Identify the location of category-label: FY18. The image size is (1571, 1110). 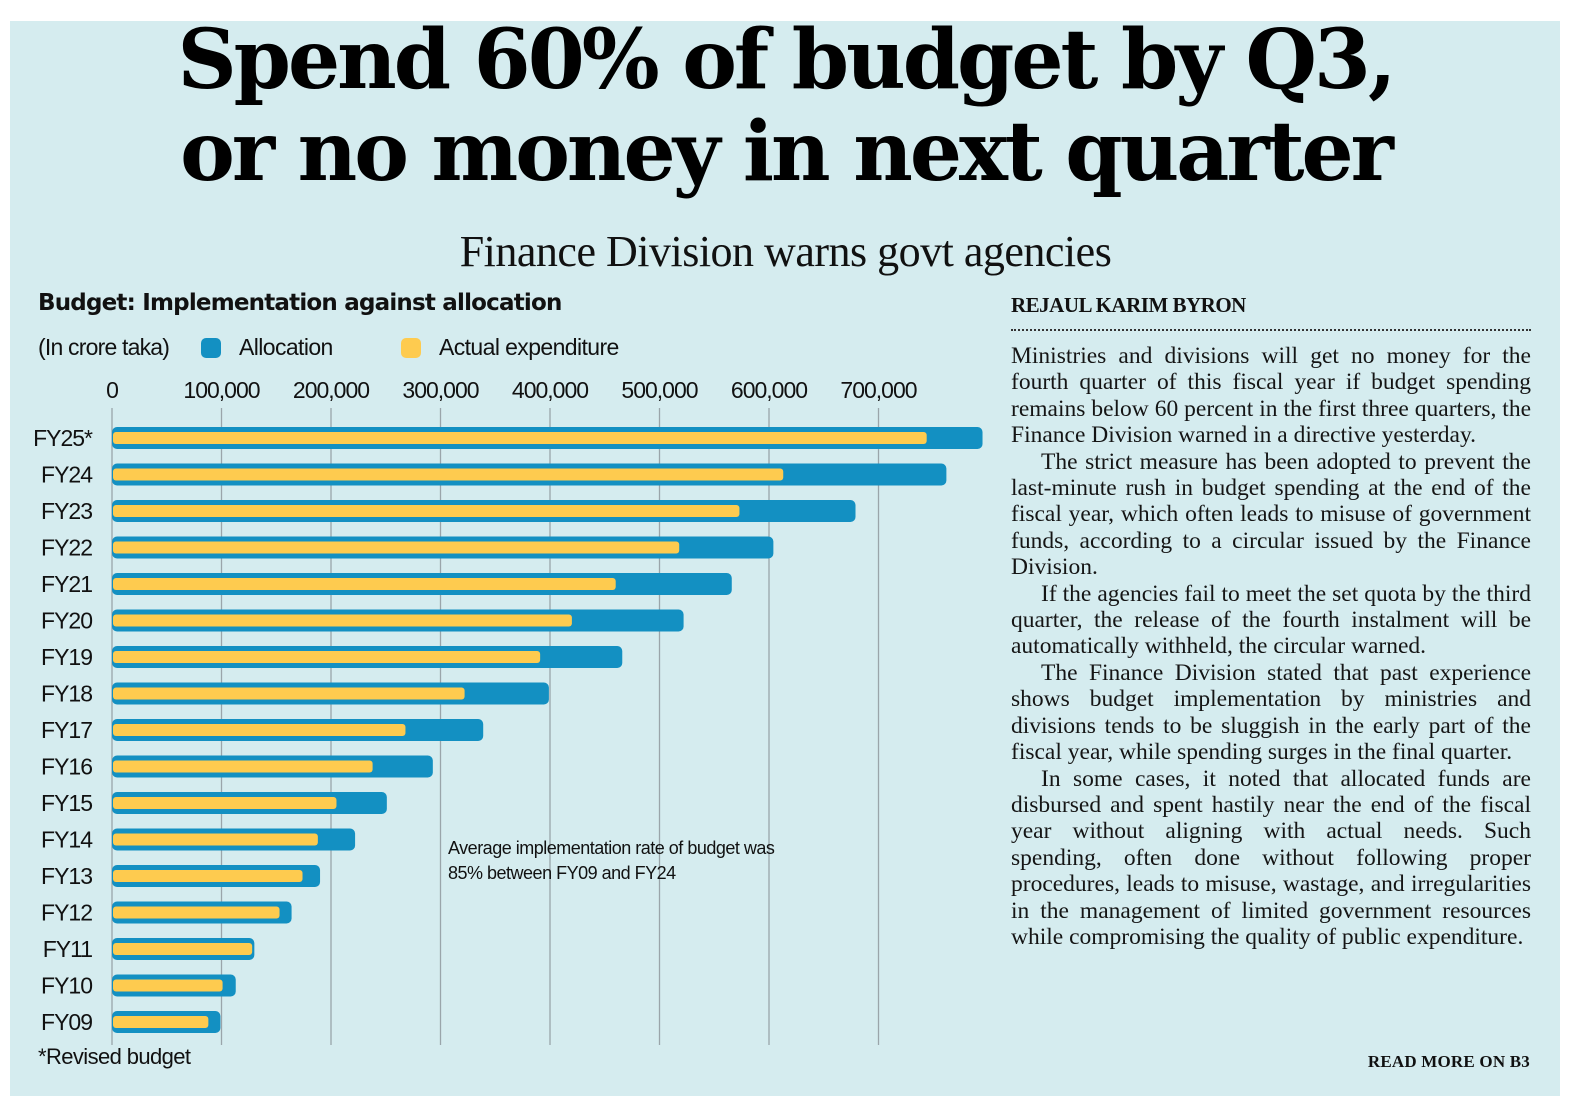
(66, 694).